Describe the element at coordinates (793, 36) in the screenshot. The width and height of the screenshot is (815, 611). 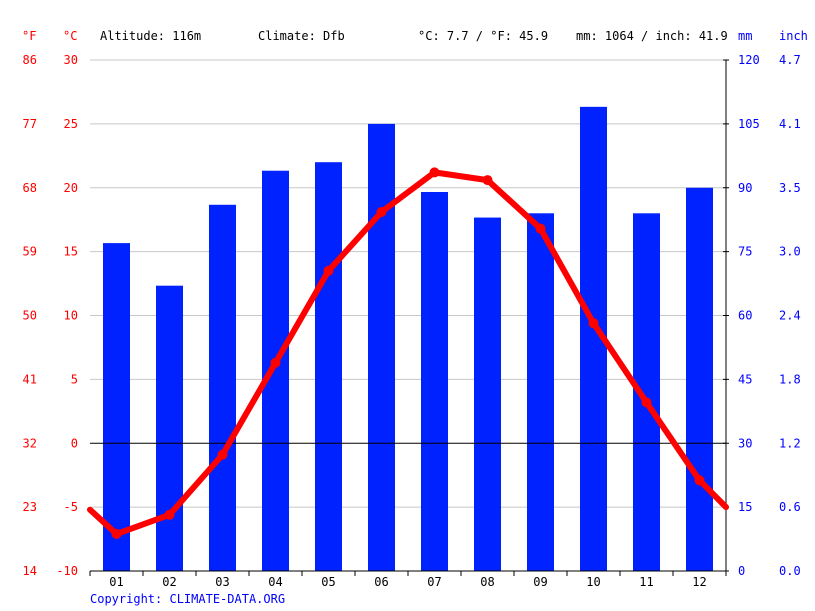
I see `unit-inch-label: inch` at that location.